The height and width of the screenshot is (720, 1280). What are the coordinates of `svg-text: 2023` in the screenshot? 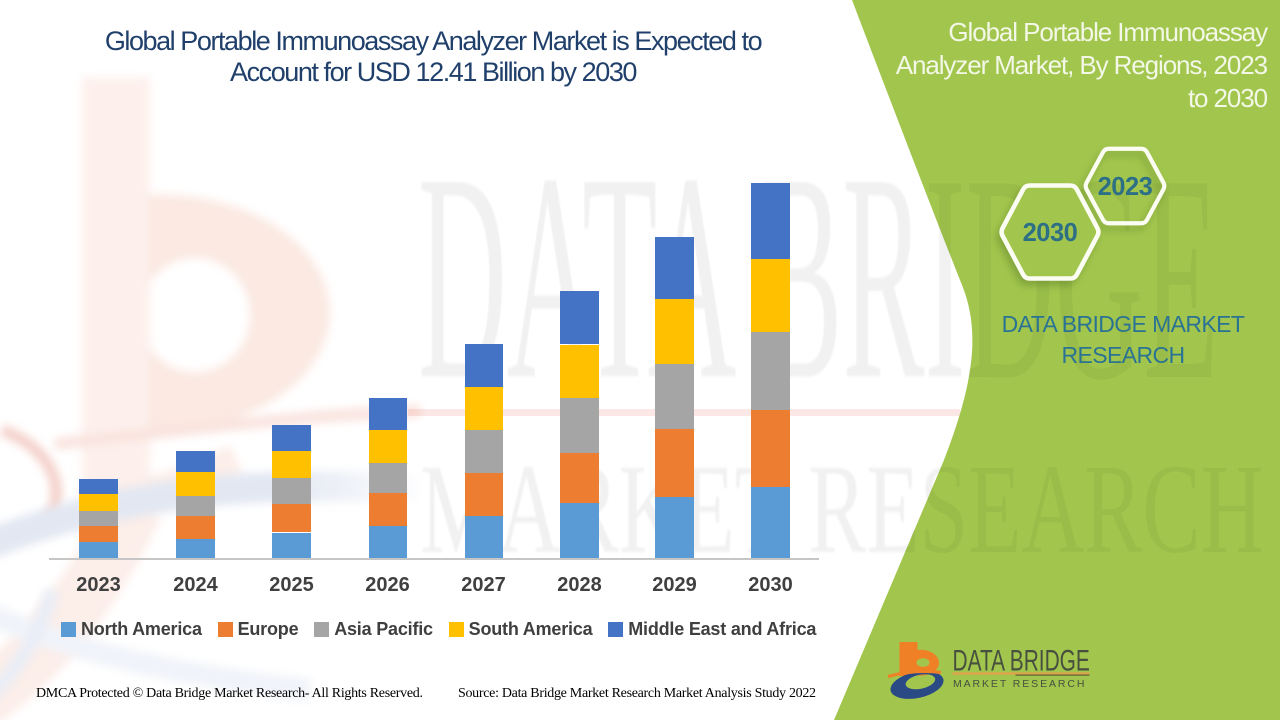 It's located at (1125, 187).